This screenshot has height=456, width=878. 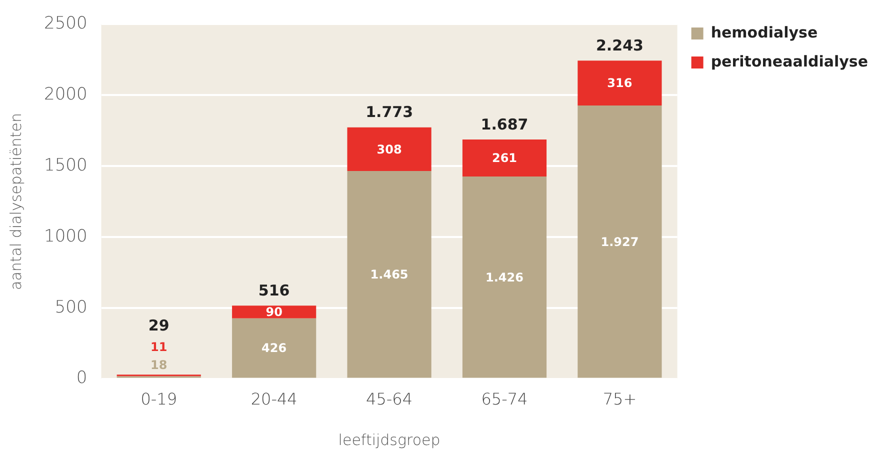 I want to click on x-axis-title: leeftijdsgroep, so click(x=389, y=439).